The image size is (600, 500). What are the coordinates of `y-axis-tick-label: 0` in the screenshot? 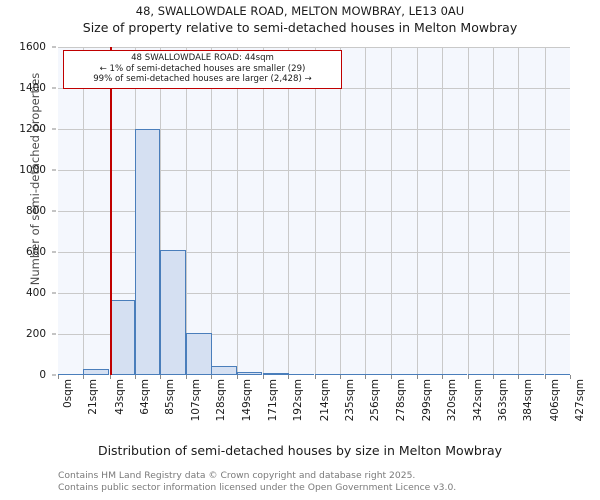 It's located at (42, 375).